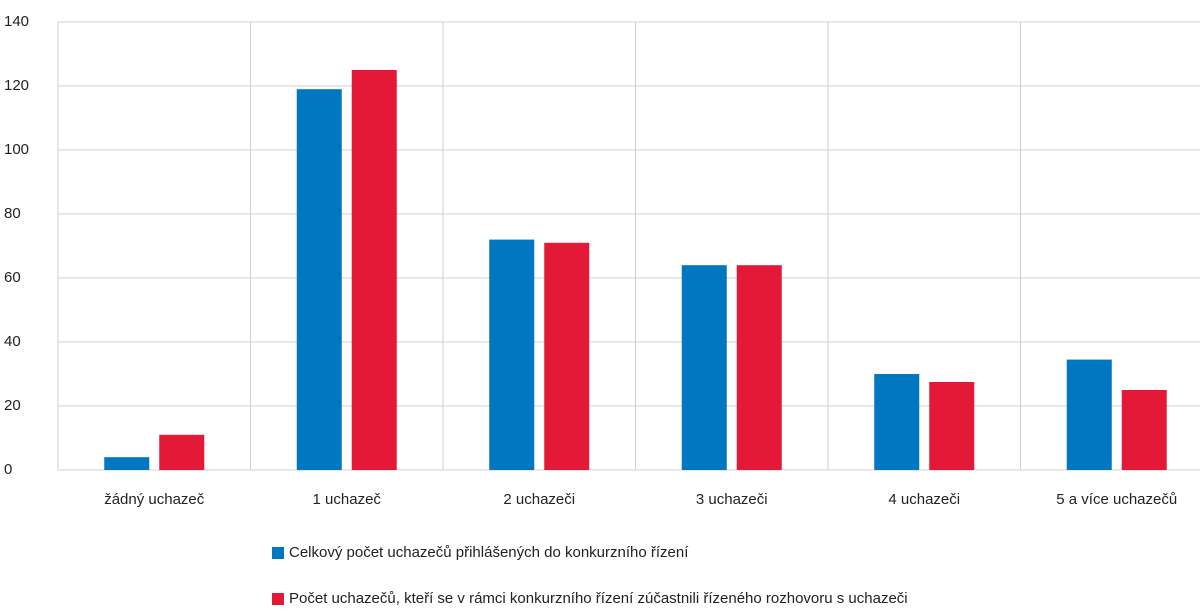 Image resolution: width=1200 pixels, height=613 pixels. Describe the element at coordinates (16, 149) in the screenshot. I see `y-tick-label: 100` at that location.